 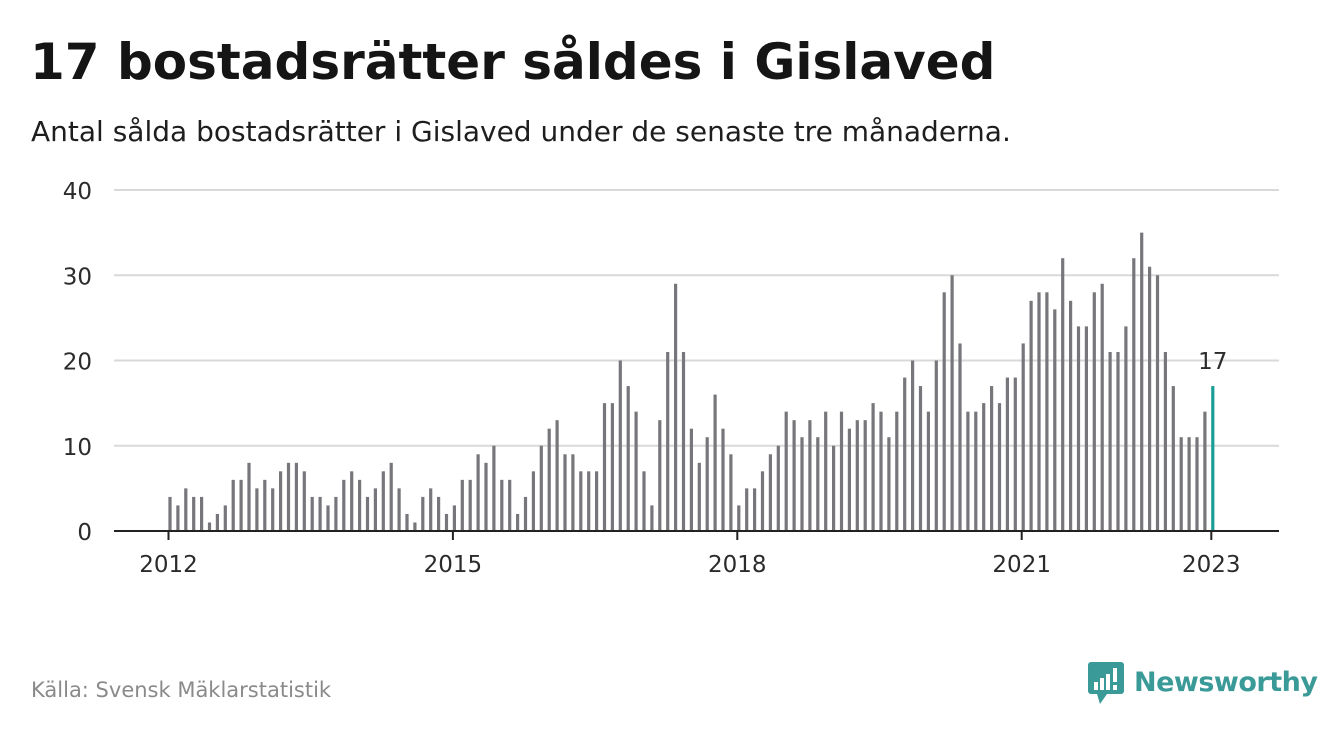 What do you see at coordinates (181, 690) in the screenshot?
I see `source-note: Källa: Svensk Mäklarstatistik` at bounding box center [181, 690].